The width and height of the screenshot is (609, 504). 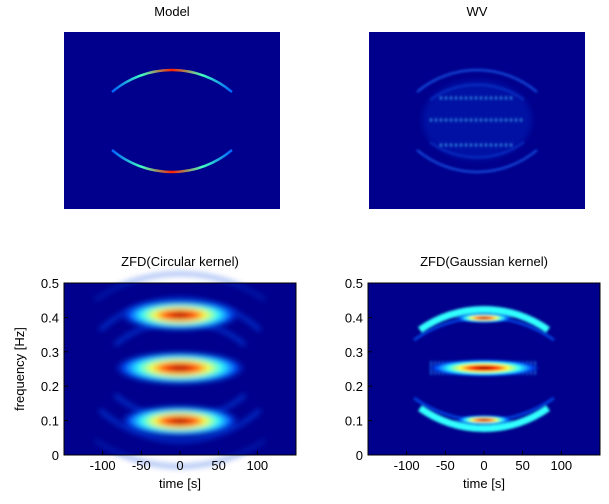 What do you see at coordinates (180, 370) in the screenshot?
I see `zfd-circular-image` at bounding box center [180, 370].